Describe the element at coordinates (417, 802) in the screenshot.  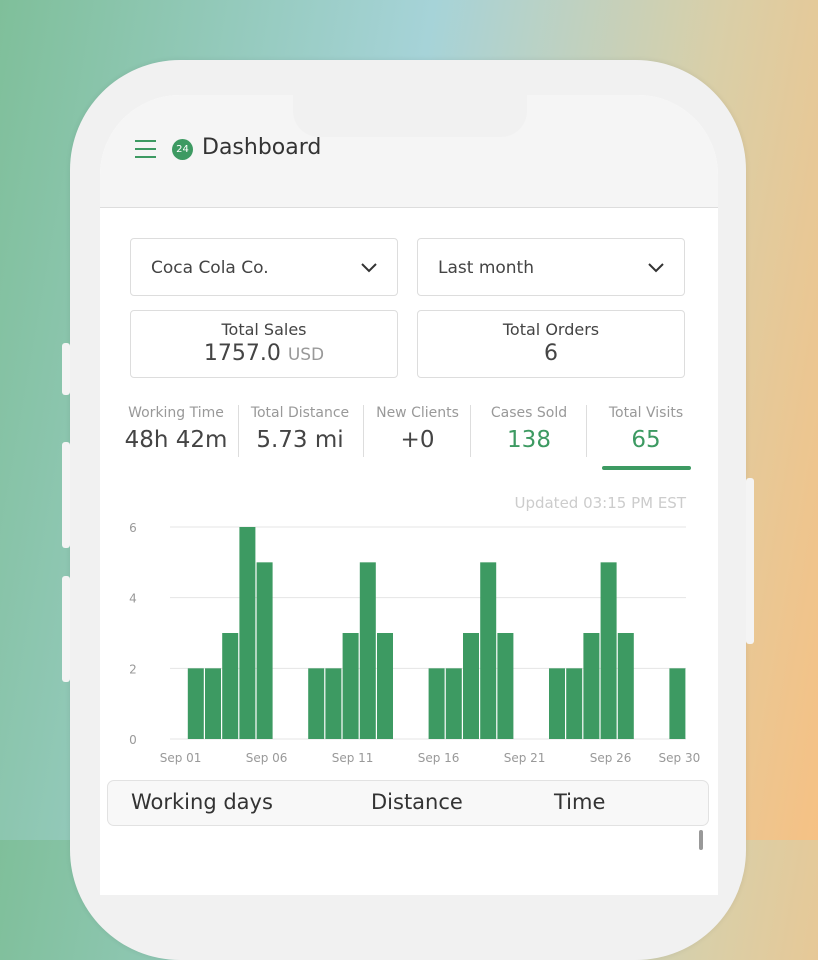
I see `column-header: Distance` at that location.